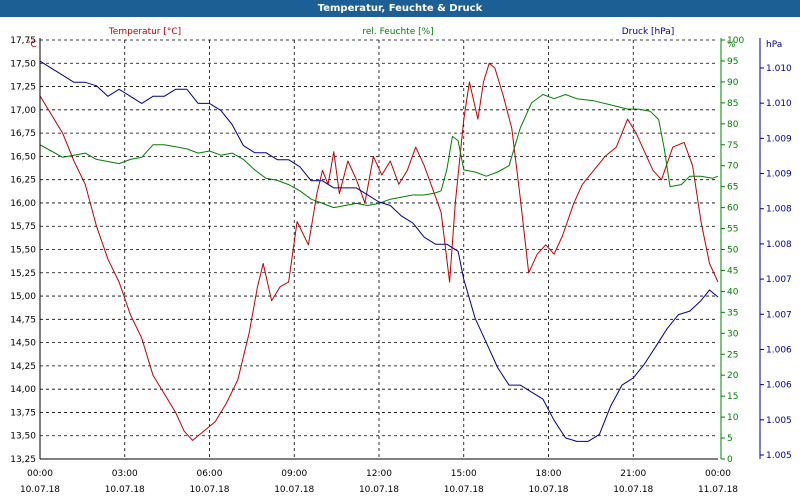  I want to click on humidity-tick-label: 20, so click(733, 376).